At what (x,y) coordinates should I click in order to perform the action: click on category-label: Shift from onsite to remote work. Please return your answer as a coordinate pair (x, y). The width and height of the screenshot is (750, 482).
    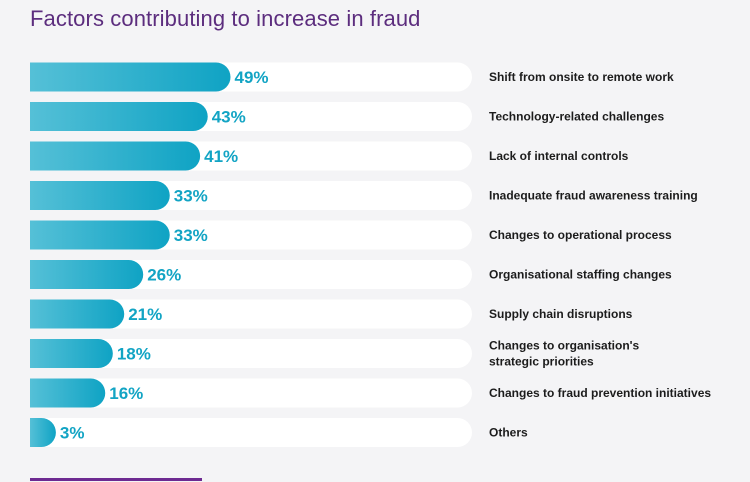
    Looking at the image, I should click on (581, 77).